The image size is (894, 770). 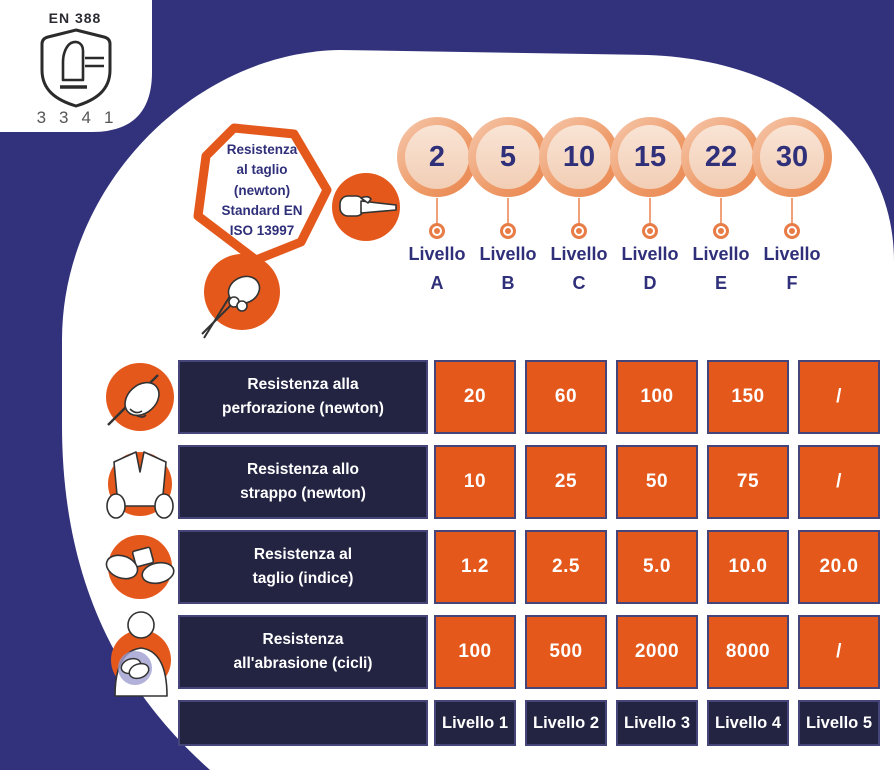 I want to click on footer-cell: Livello 1, so click(x=475, y=723).